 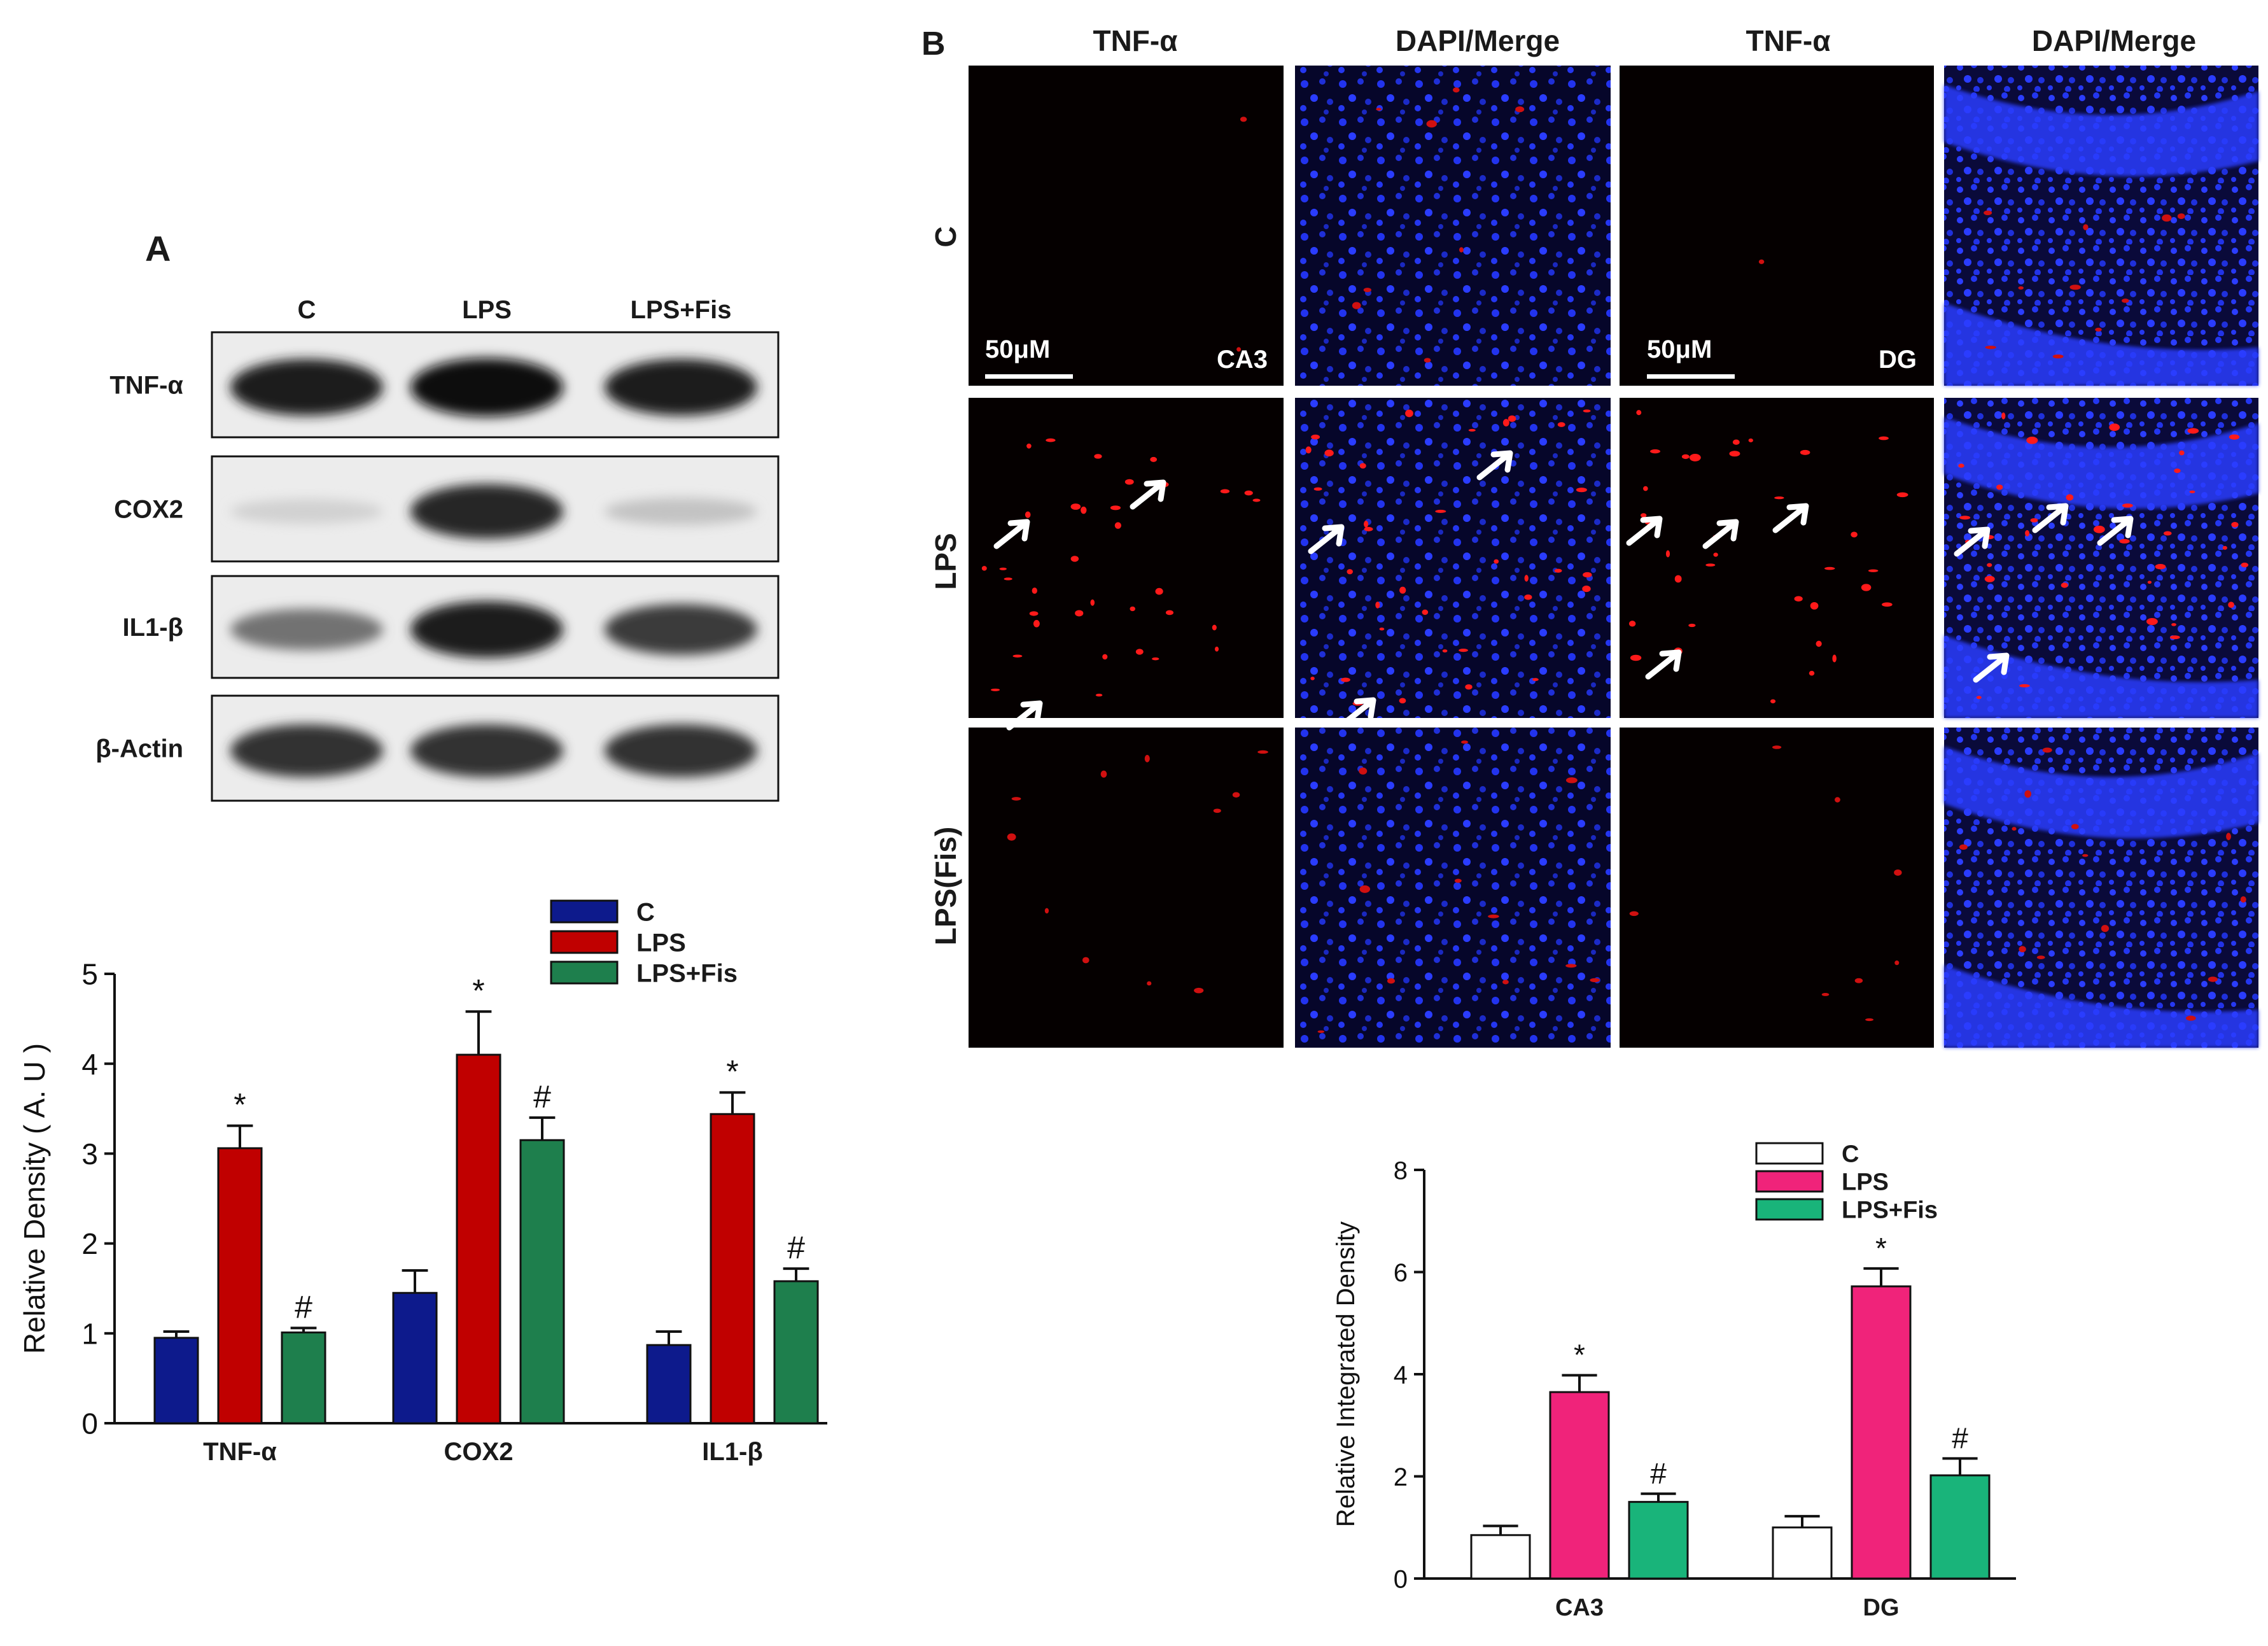 What do you see at coordinates (661, 943) in the screenshot?
I see `chart-a-legend-label-lps: LPS` at bounding box center [661, 943].